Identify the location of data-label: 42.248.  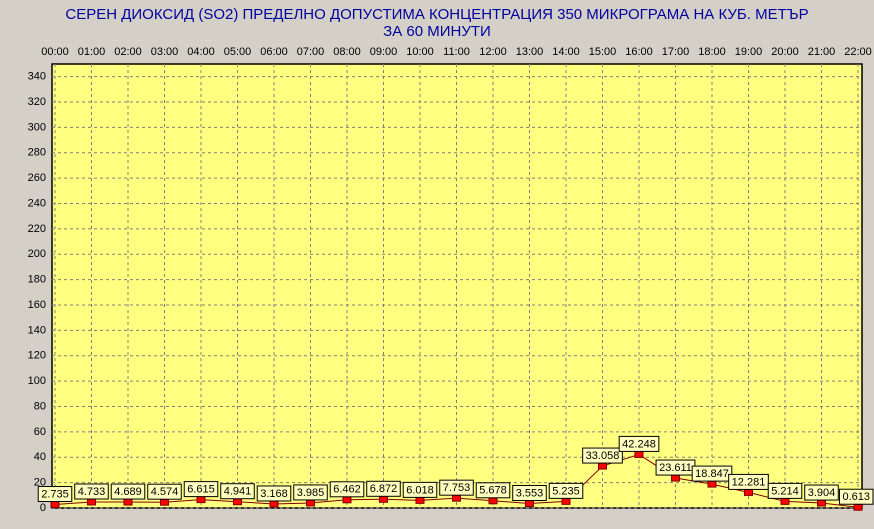
(639, 444).